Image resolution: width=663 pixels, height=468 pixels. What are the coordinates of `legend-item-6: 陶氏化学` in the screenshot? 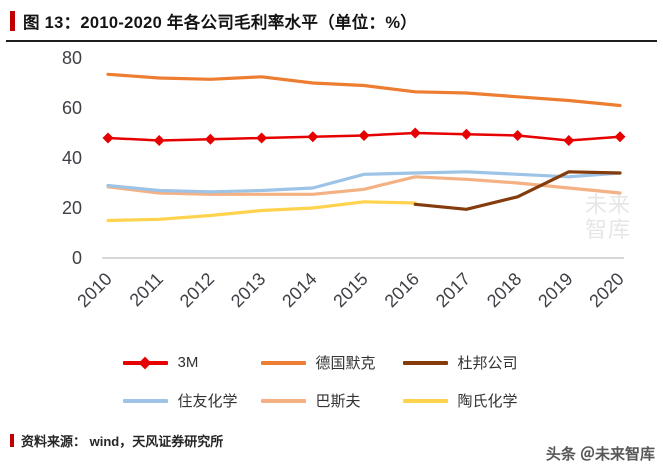 It's located at (471, 400).